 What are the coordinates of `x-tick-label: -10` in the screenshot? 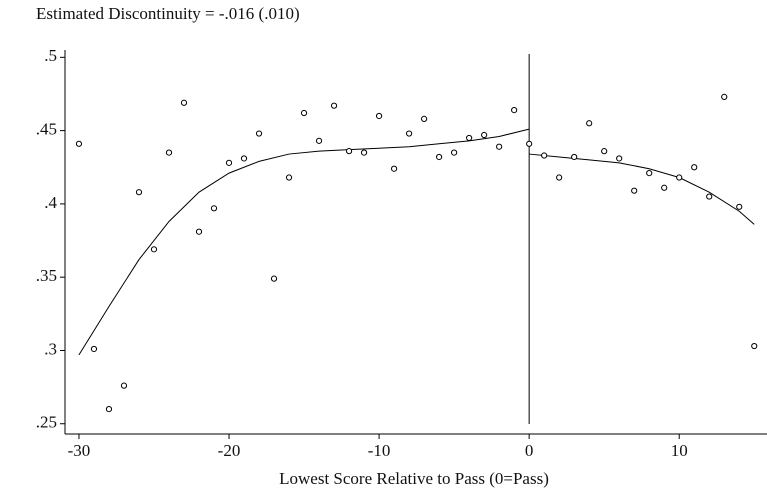 It's located at (379, 450).